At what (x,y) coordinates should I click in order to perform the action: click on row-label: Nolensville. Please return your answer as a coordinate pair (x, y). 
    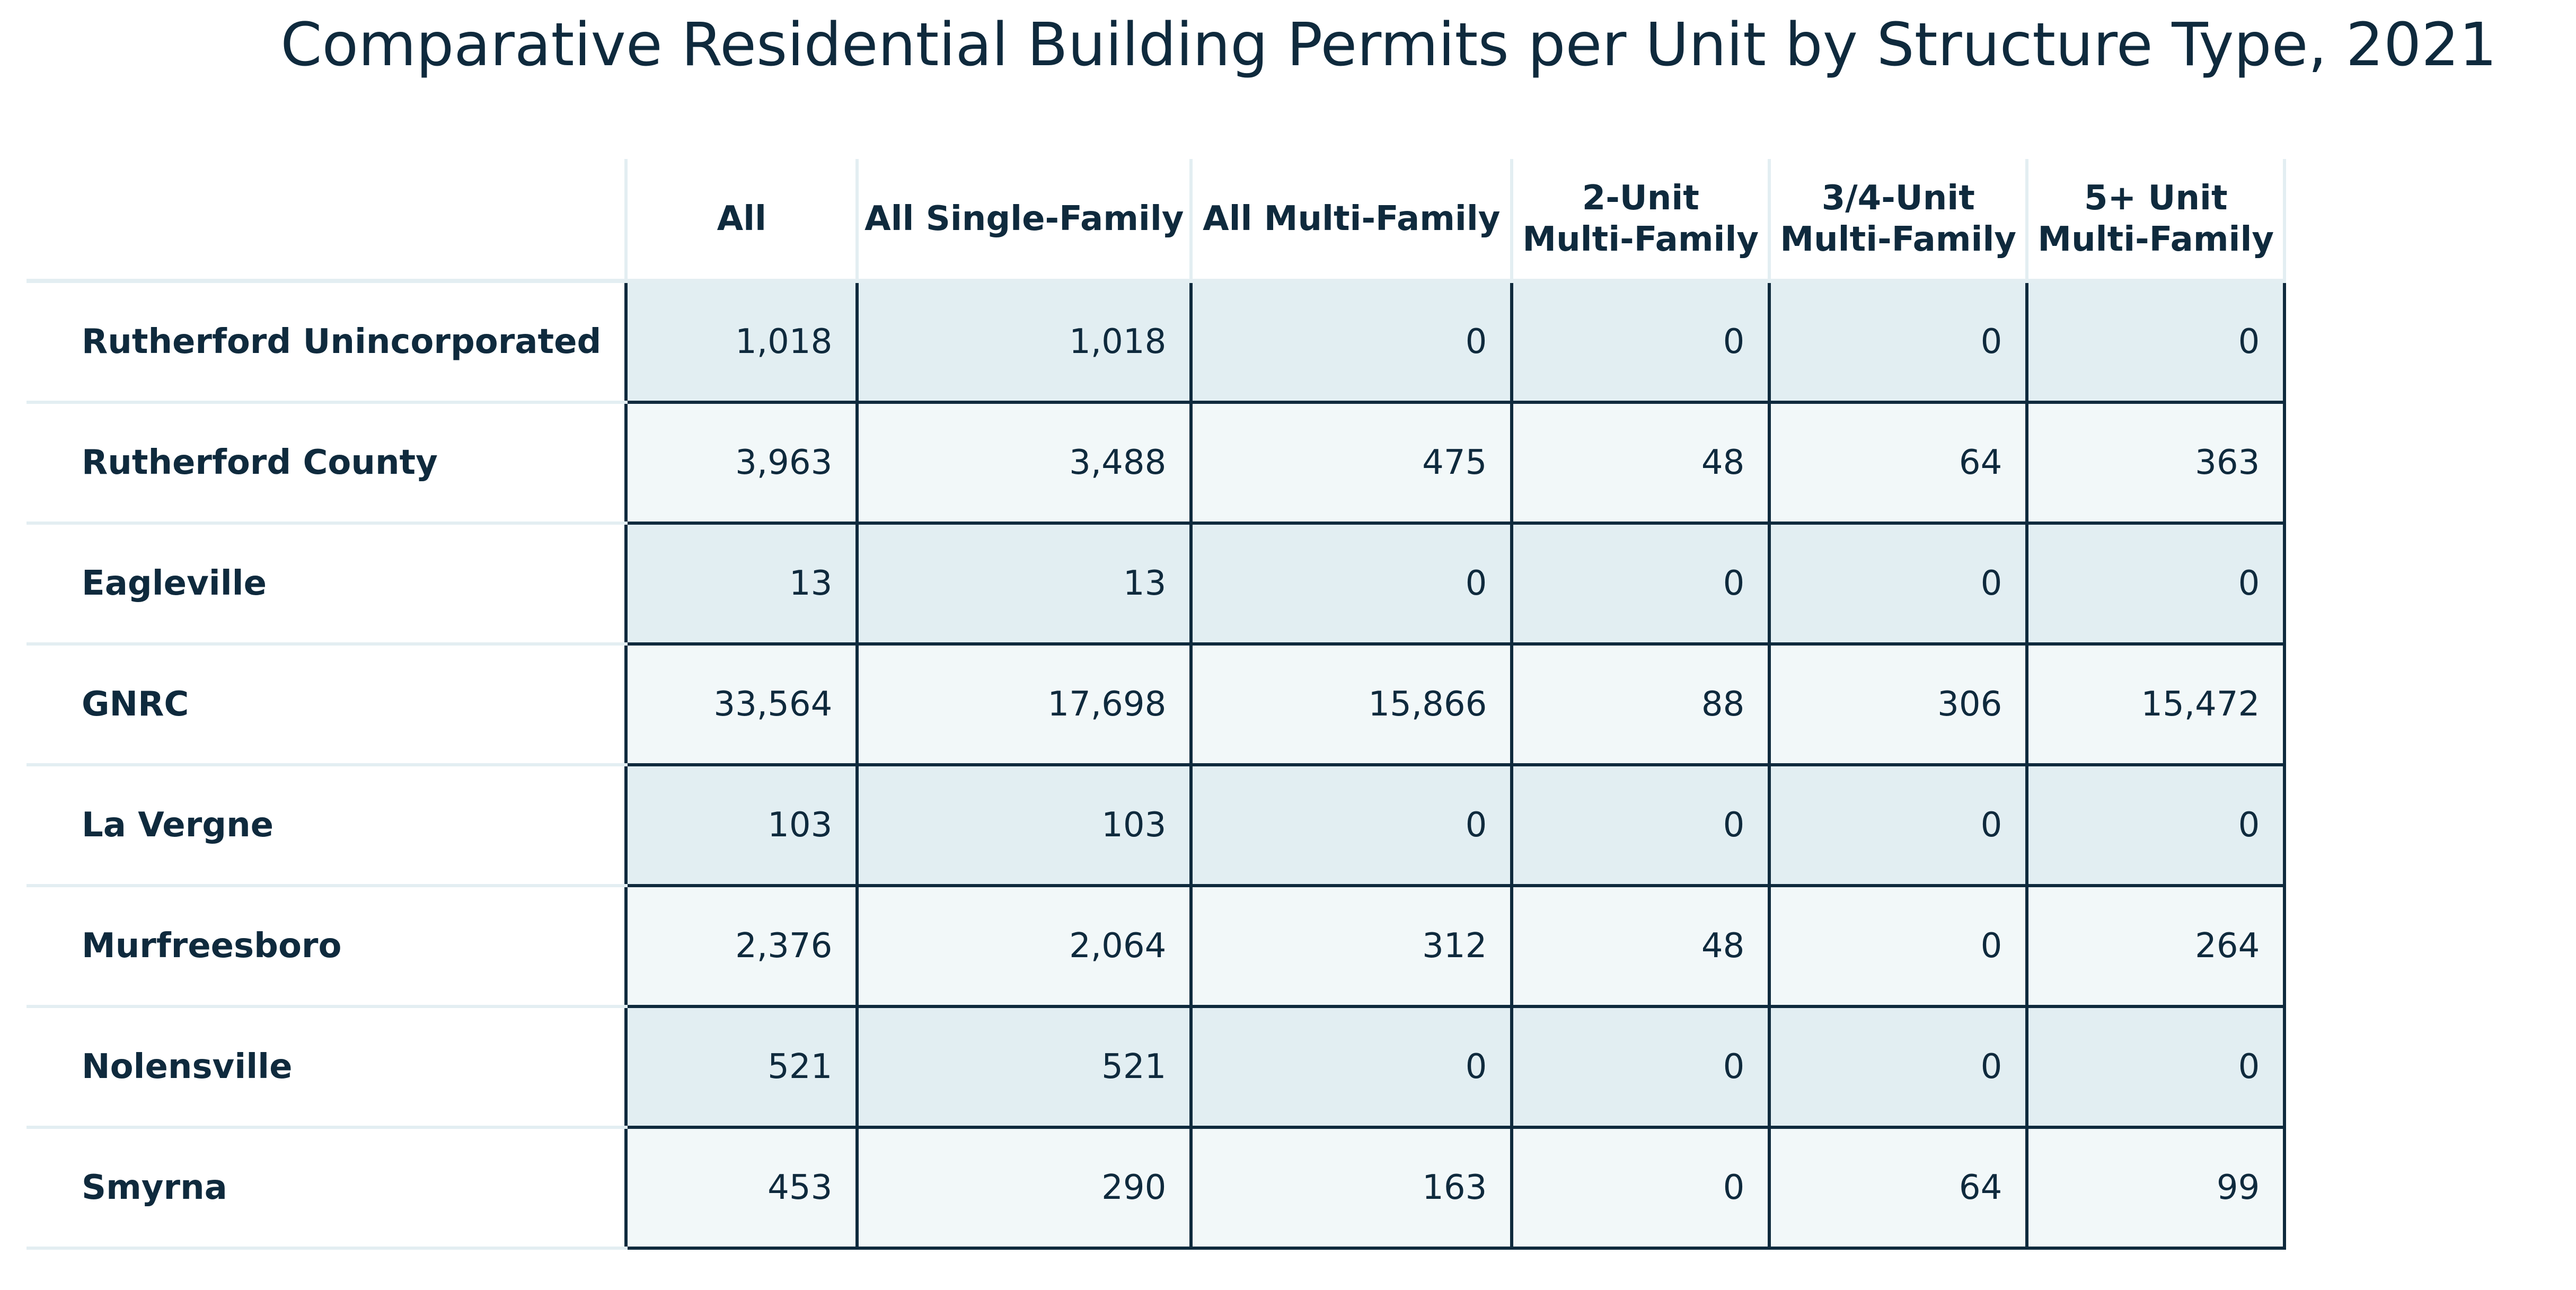
    Looking at the image, I should click on (327, 1067).